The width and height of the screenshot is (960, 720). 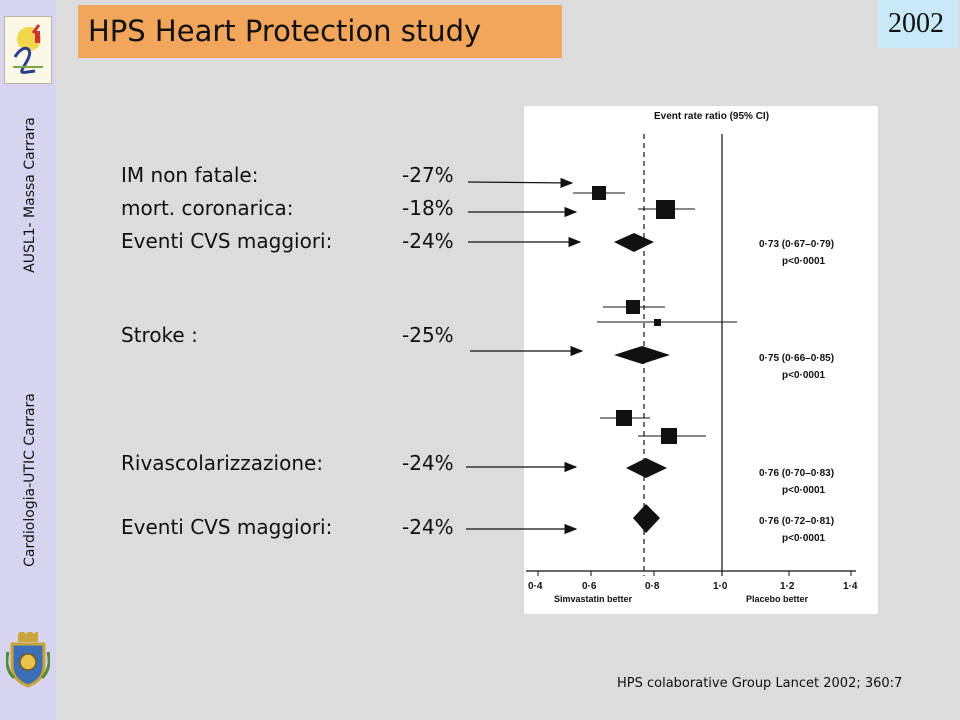 I want to click on forest-plot-header: Event rate ratio (95% CI), so click(x=711, y=116).